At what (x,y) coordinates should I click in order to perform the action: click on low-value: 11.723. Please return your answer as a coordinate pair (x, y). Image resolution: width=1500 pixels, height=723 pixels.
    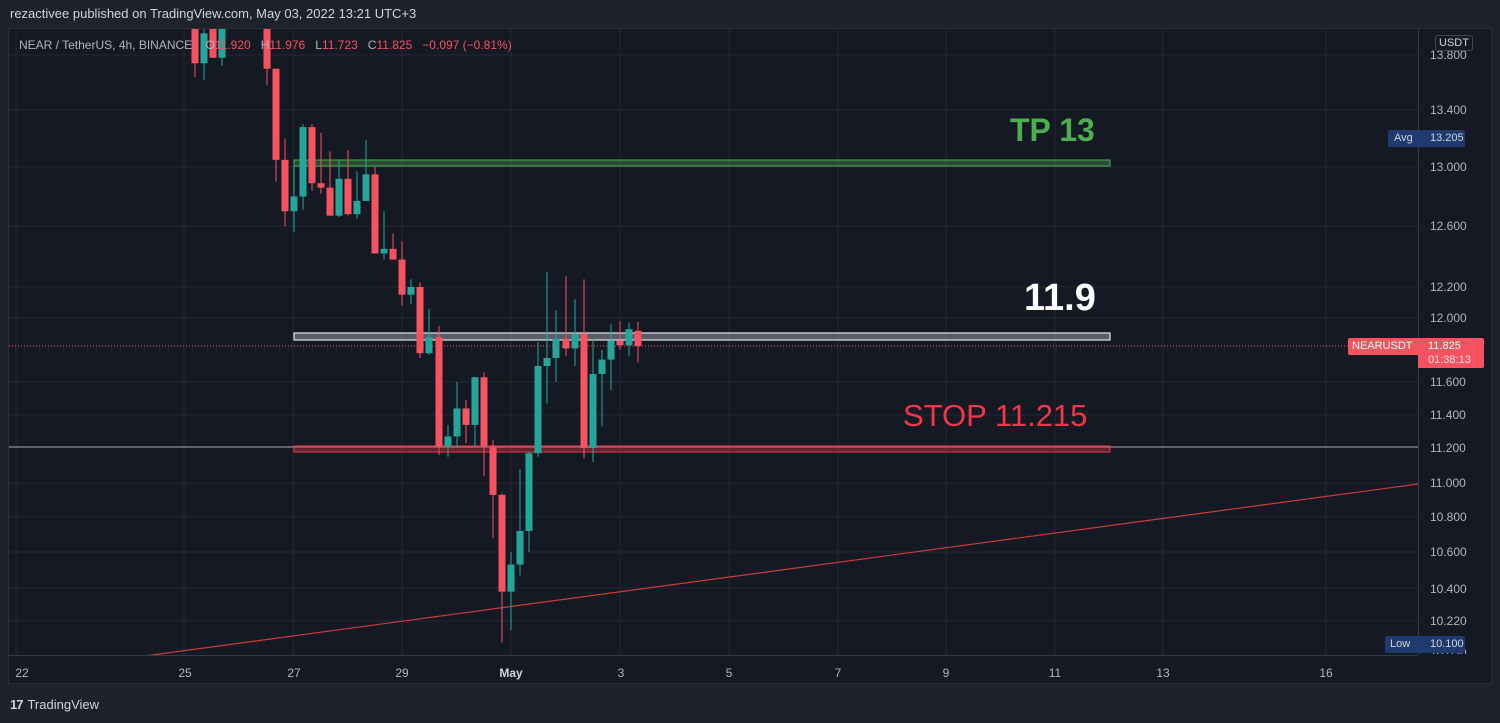
    Looking at the image, I should click on (339, 45).